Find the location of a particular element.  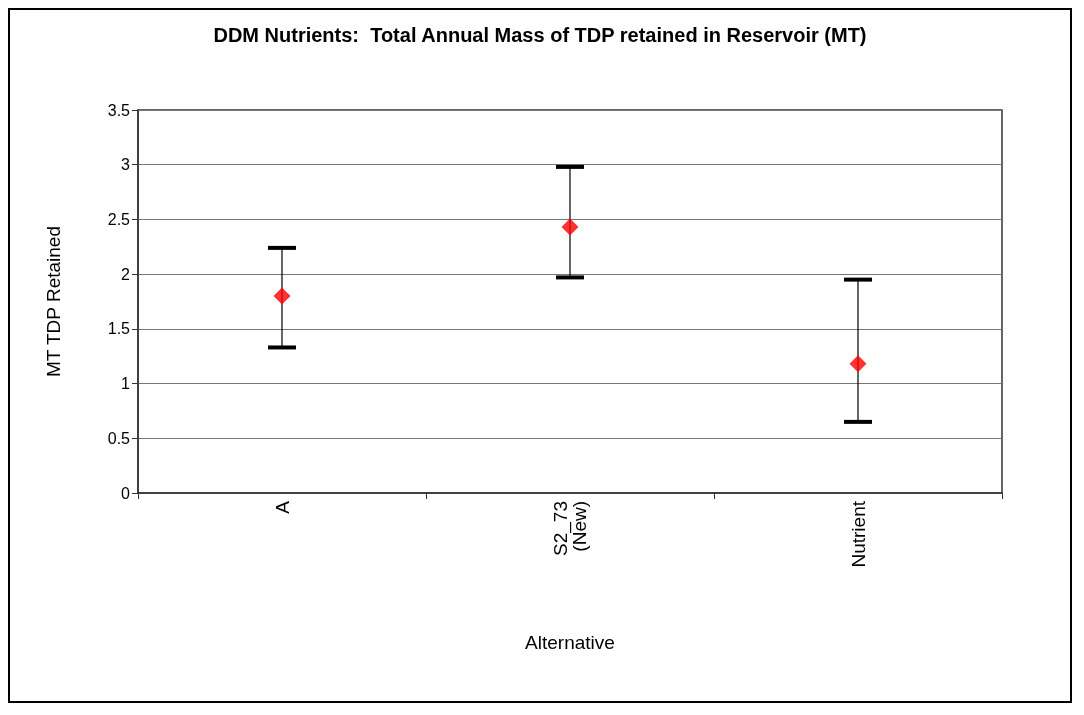

y-tick-label: 2 is located at coordinates (126, 274).